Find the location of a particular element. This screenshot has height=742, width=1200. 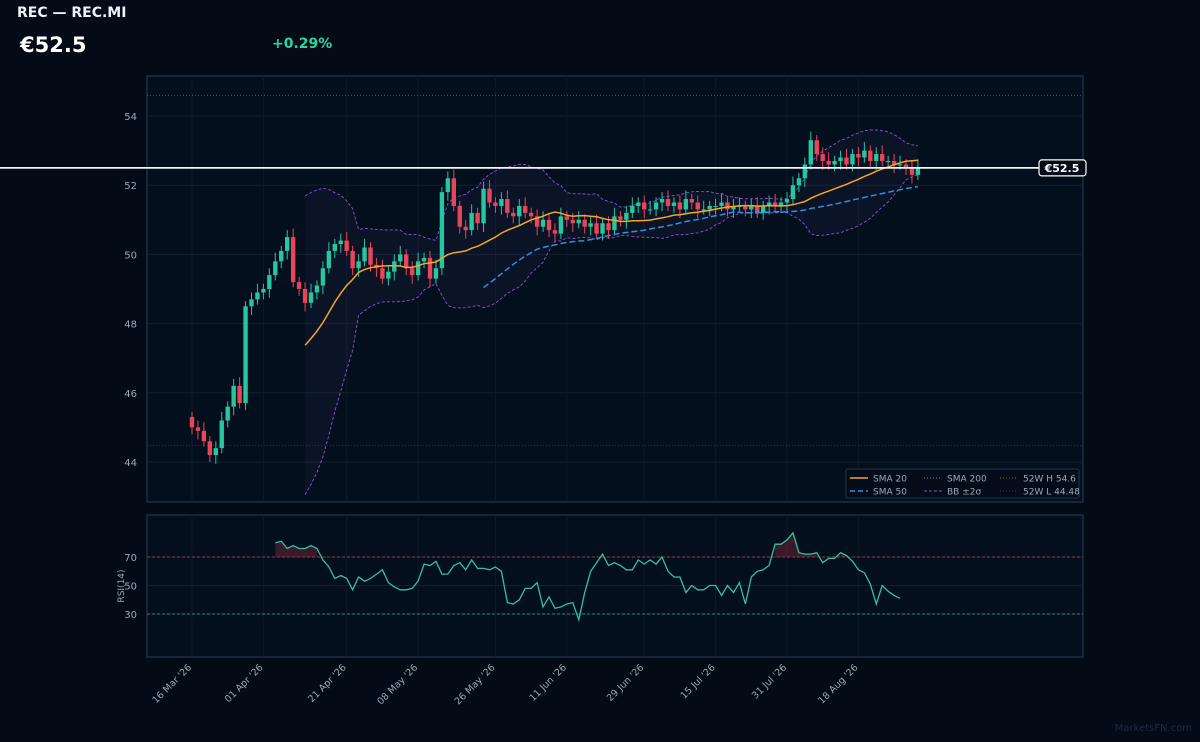

x-tick-label: 29 Jun '26 is located at coordinates (625, 682).